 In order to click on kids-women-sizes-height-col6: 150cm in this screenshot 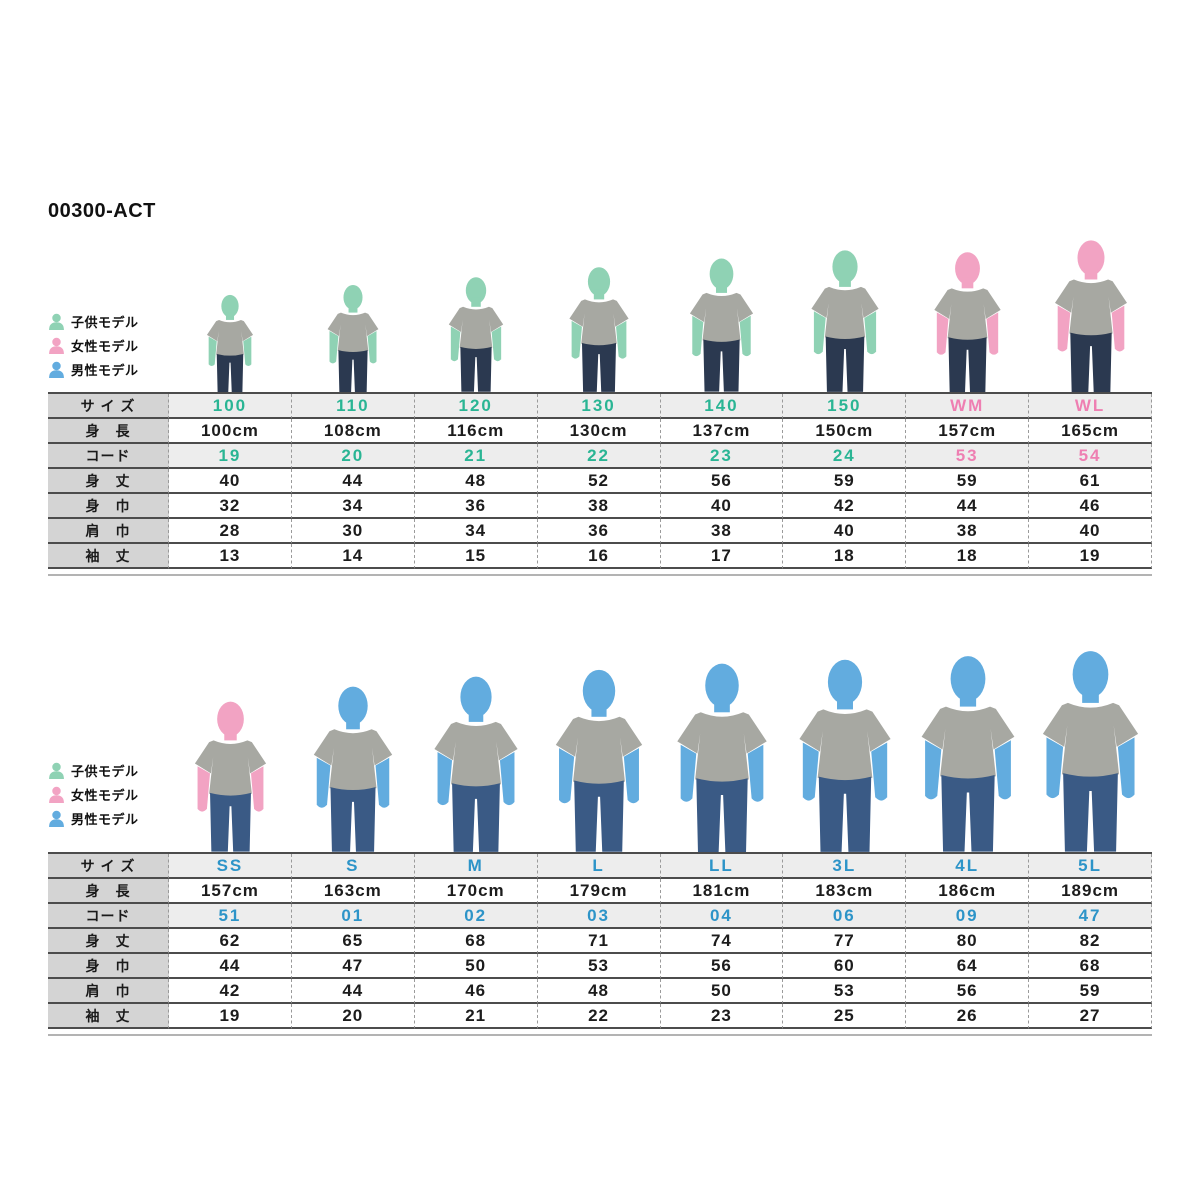, I will do `click(845, 431)`.